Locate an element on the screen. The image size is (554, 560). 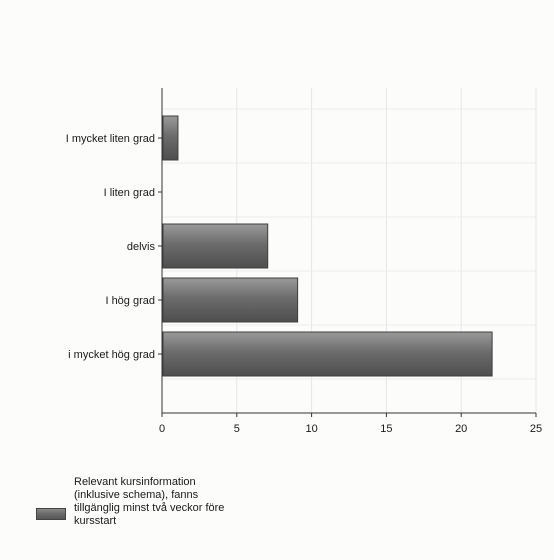
x-tick-label-5: 5 is located at coordinates (237, 429).